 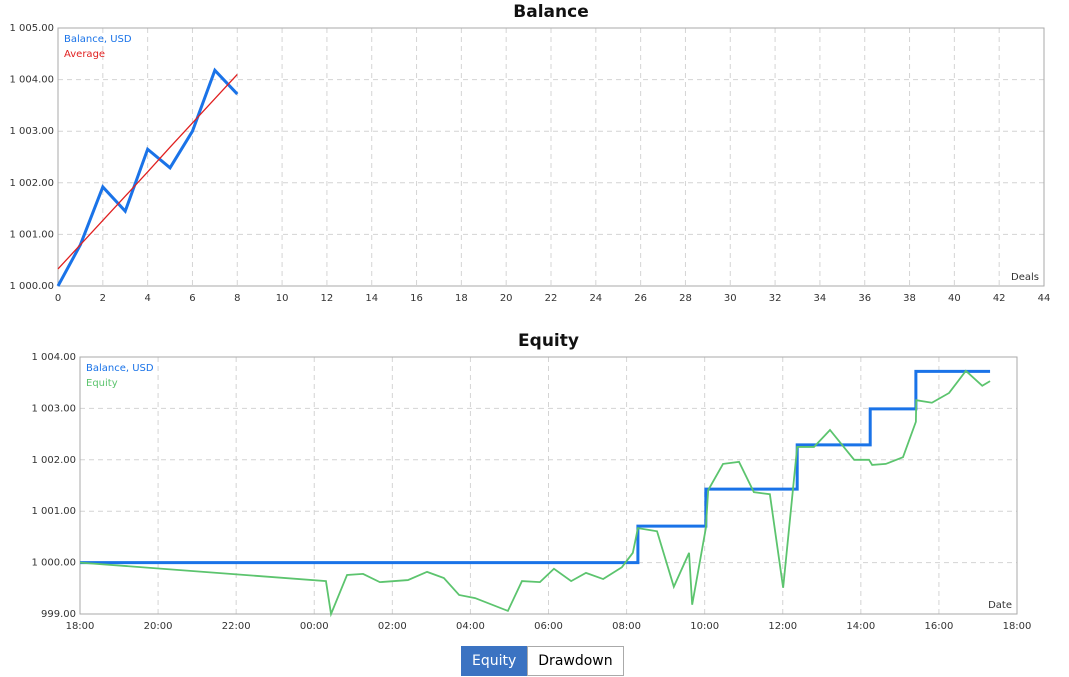 What do you see at coordinates (551, 298) in the screenshot?
I see `x-tick-label: 22` at bounding box center [551, 298].